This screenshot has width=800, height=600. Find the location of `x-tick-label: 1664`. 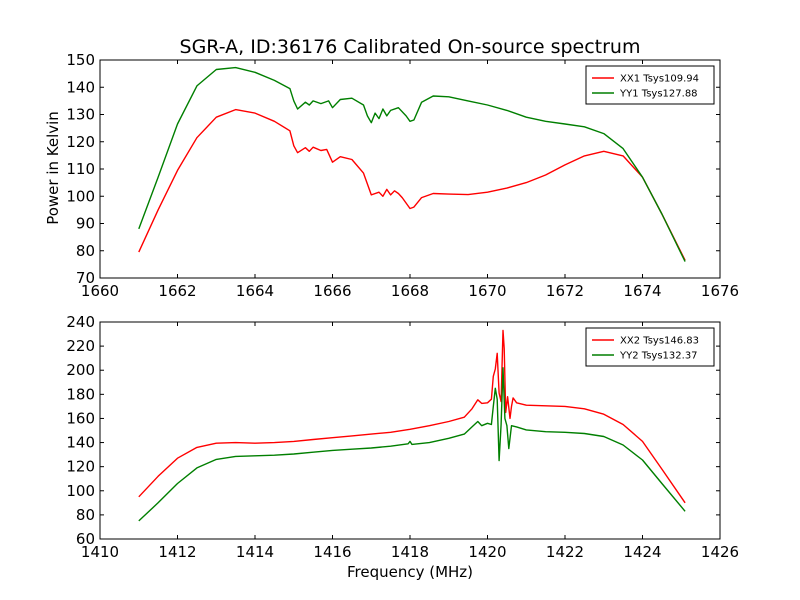

x-tick-label: 1664 is located at coordinates (255, 291).